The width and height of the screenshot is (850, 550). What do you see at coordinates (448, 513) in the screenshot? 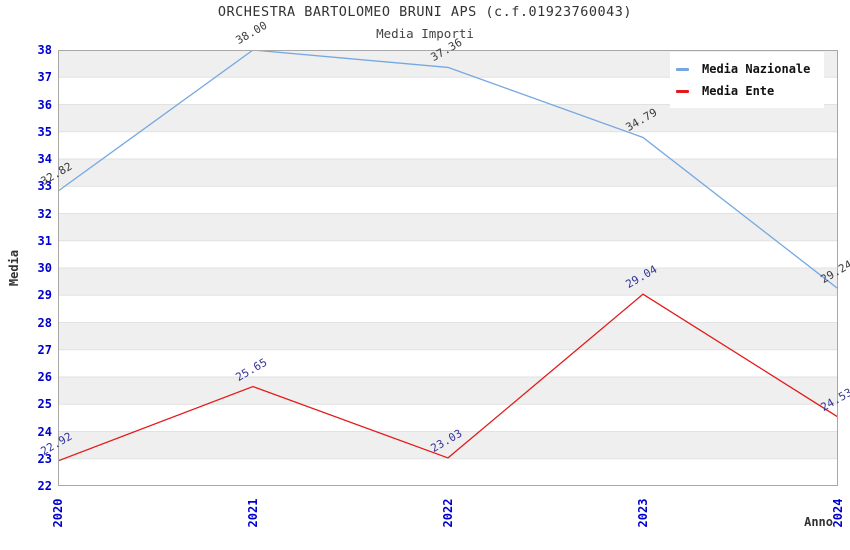
I see `x-tick-label: 2022` at bounding box center [448, 513].